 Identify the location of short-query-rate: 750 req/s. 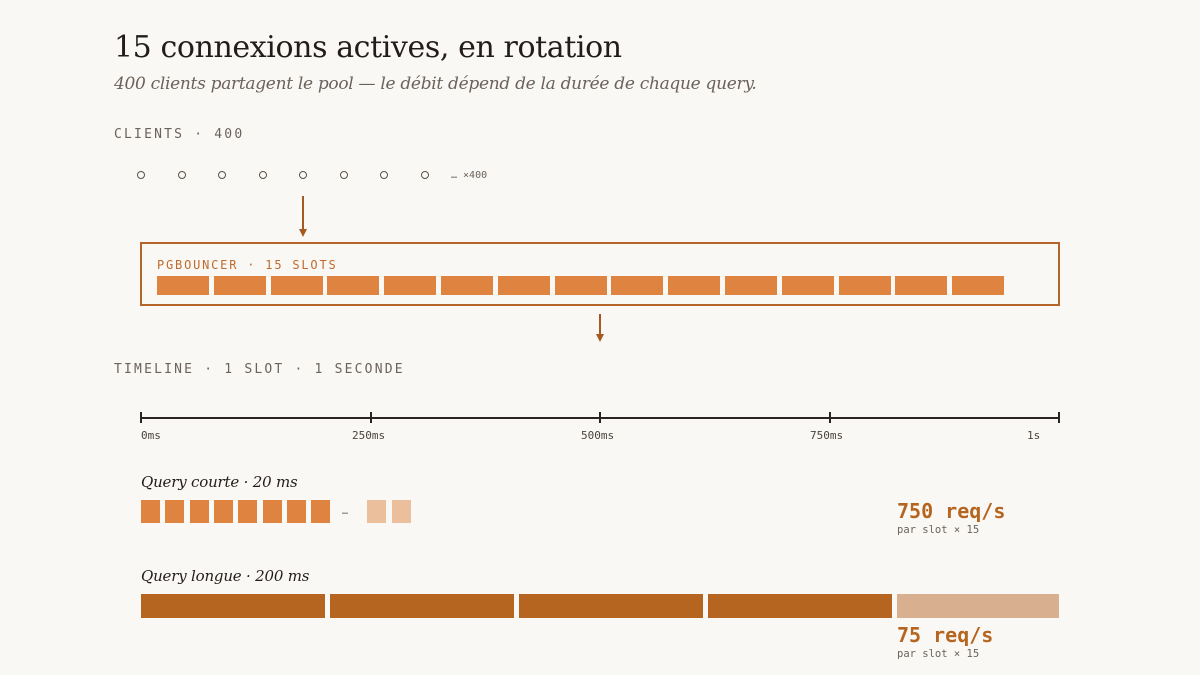
(951, 511).